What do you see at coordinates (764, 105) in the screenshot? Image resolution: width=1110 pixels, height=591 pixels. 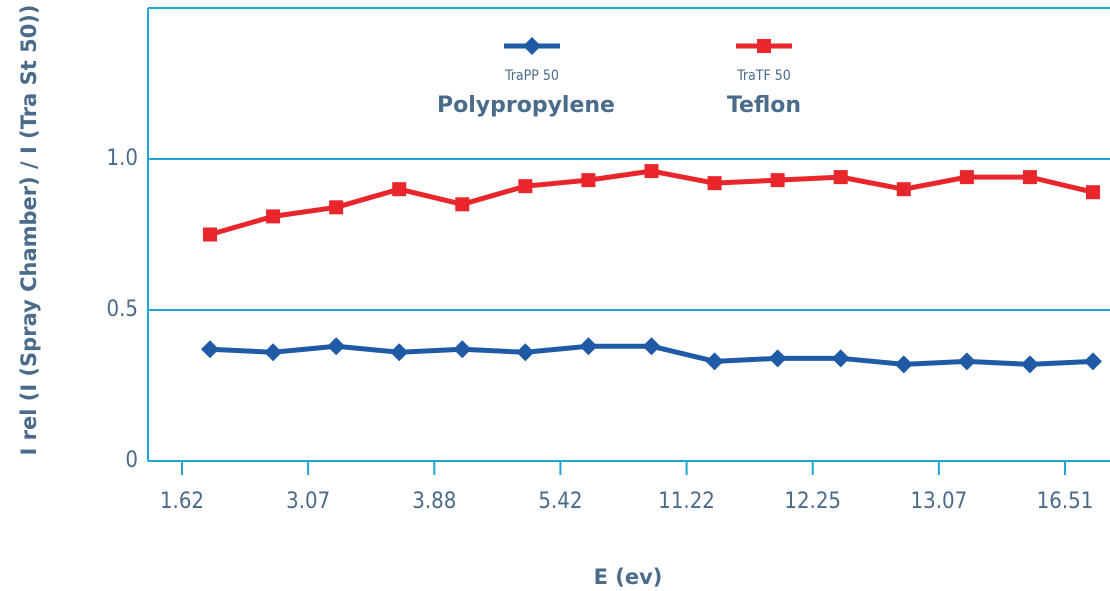 I see `legend-description: Teflon` at bounding box center [764, 105].